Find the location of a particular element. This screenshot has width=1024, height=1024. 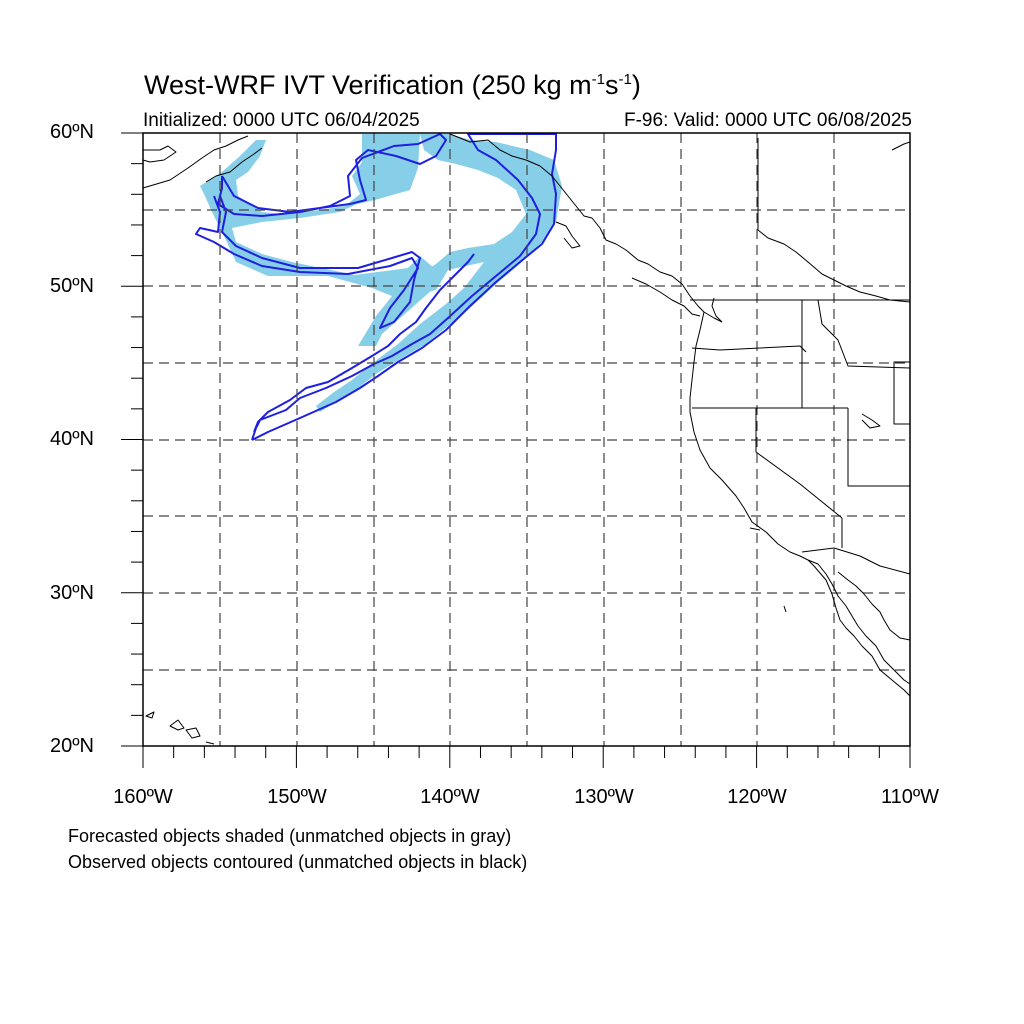

observed-object-north is located at coordinates (332, 175).